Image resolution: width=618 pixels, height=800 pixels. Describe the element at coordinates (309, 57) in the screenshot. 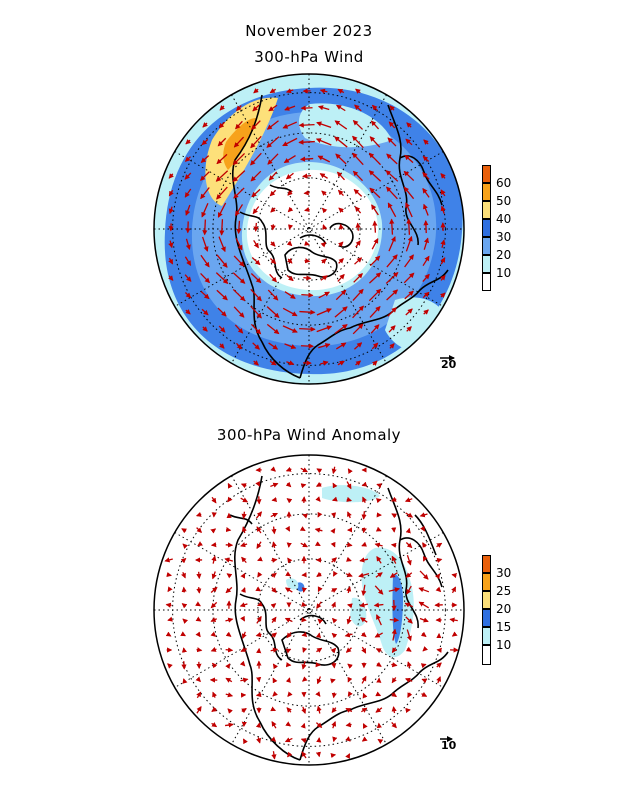

I see `panel-top-title: 300-hPa Wind` at that location.